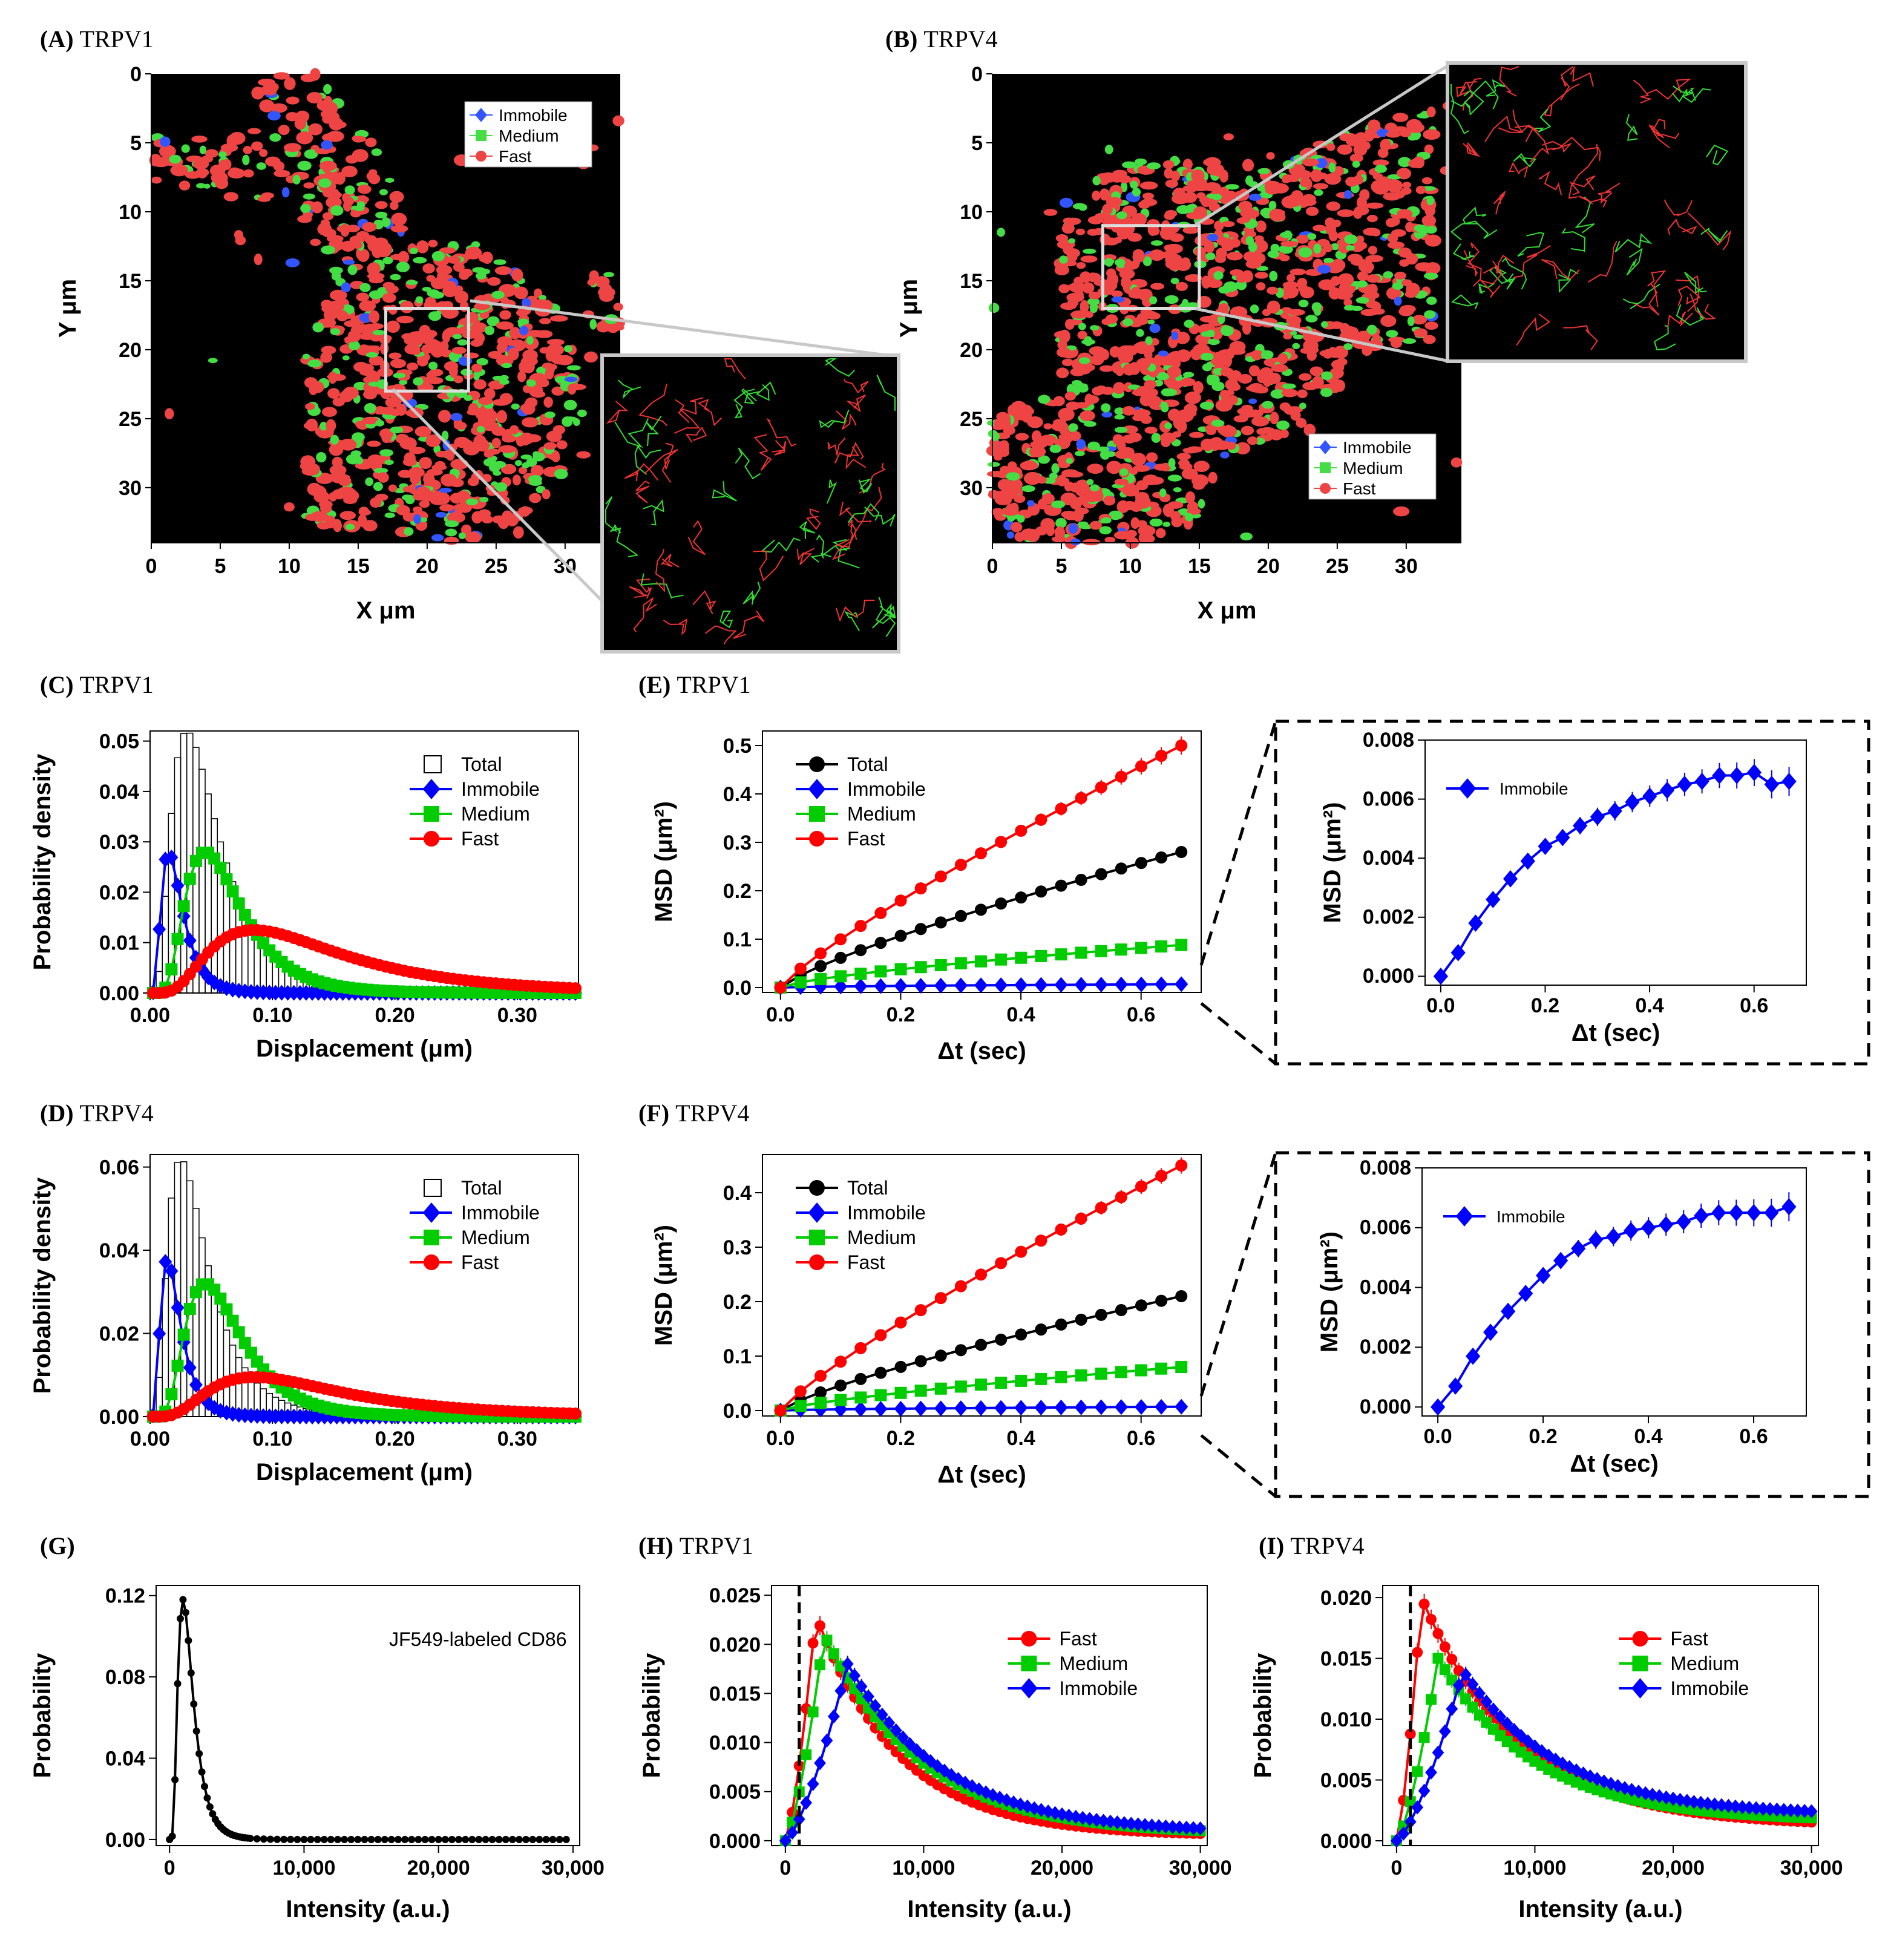 The width and height of the screenshot is (1888, 1960). Describe the element at coordinates (119, 741) in the screenshot. I see `y-tick-label: 0.05` at that location.